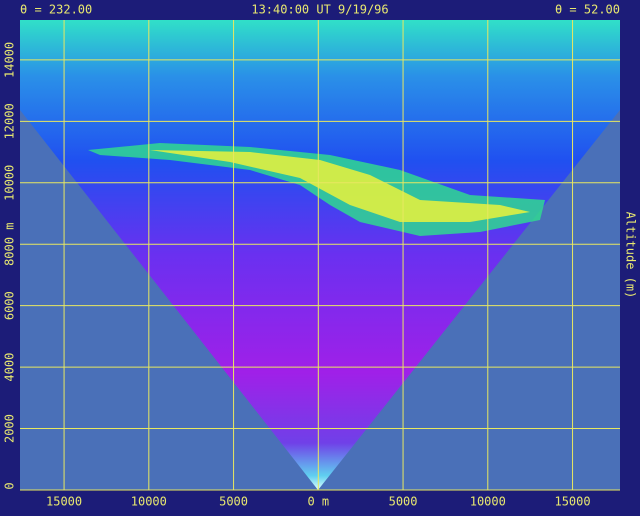 The height and width of the screenshot is (516, 640). I want to click on header-left: θ = 232.00, so click(56, 10).